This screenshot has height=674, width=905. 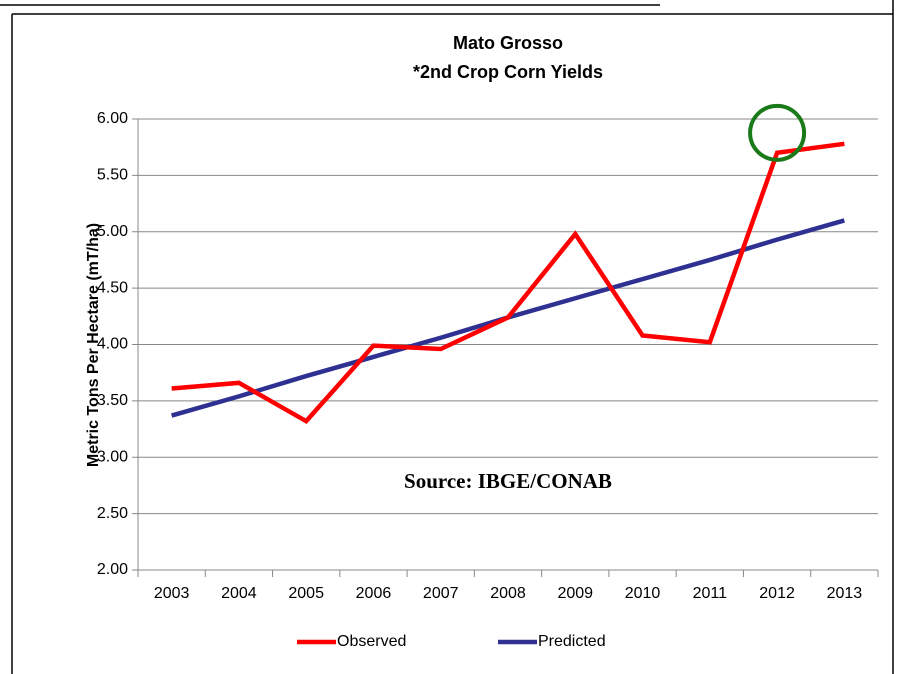 I want to click on y-tick-label: 5.00, so click(x=112, y=231).